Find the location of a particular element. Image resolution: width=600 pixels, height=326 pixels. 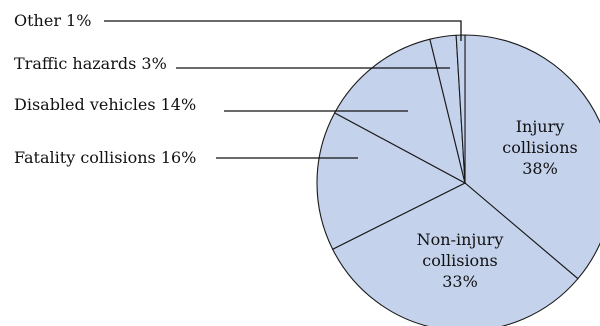

callout-label-fatality-collisions: Fatality collisions 16% is located at coordinates (105, 157).